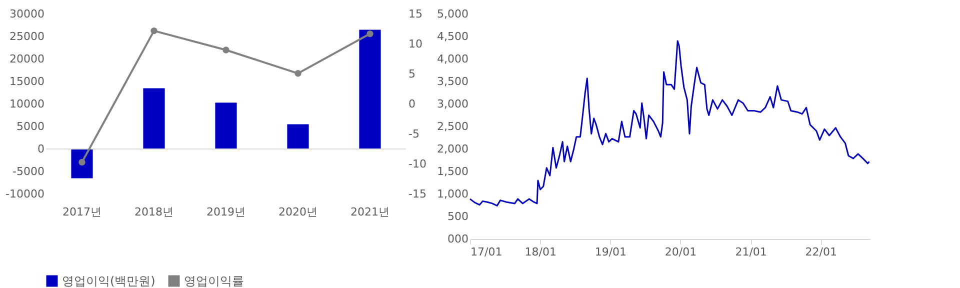 Image resolution: width=960 pixels, height=288 pixels. What do you see at coordinates (27, 59) in the screenshot?
I see `y-tick-label: 20000` at bounding box center [27, 59].